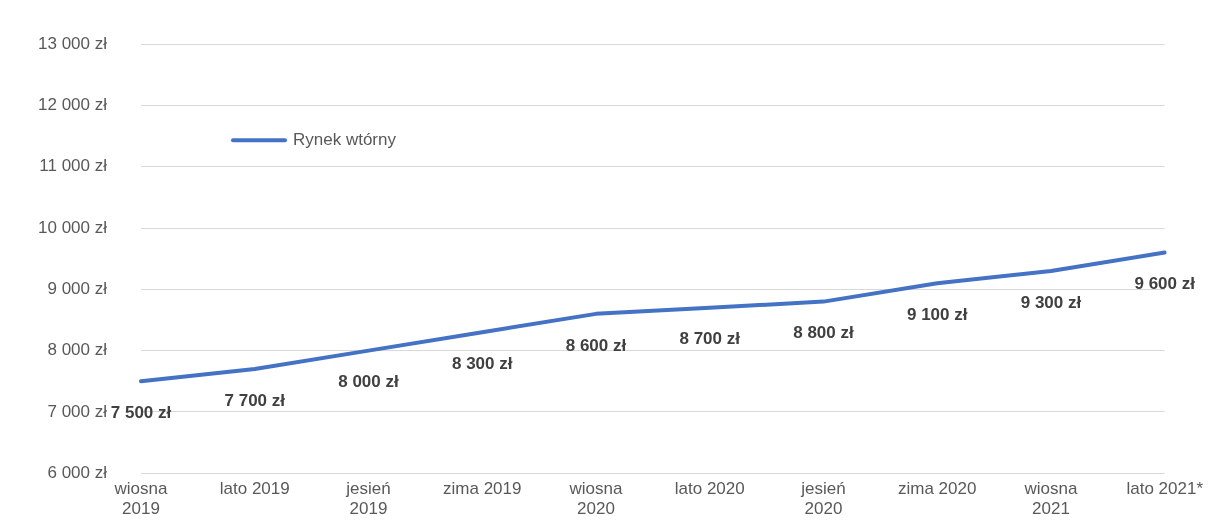 This screenshot has height=526, width=1209. Describe the element at coordinates (368, 499) in the screenshot. I see `x-tick-label: jesień 2019` at that location.